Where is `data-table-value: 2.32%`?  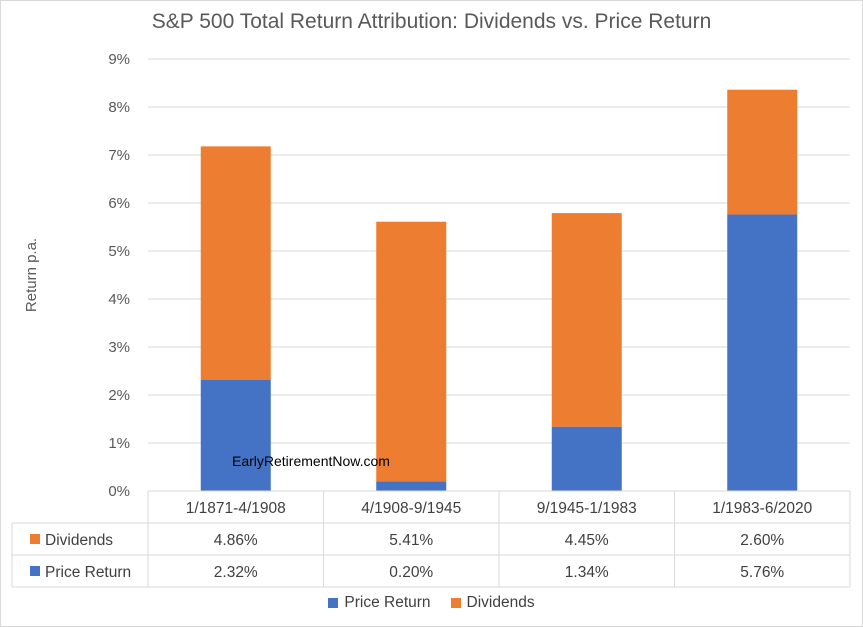 data-table-value: 2.32% is located at coordinates (236, 572).